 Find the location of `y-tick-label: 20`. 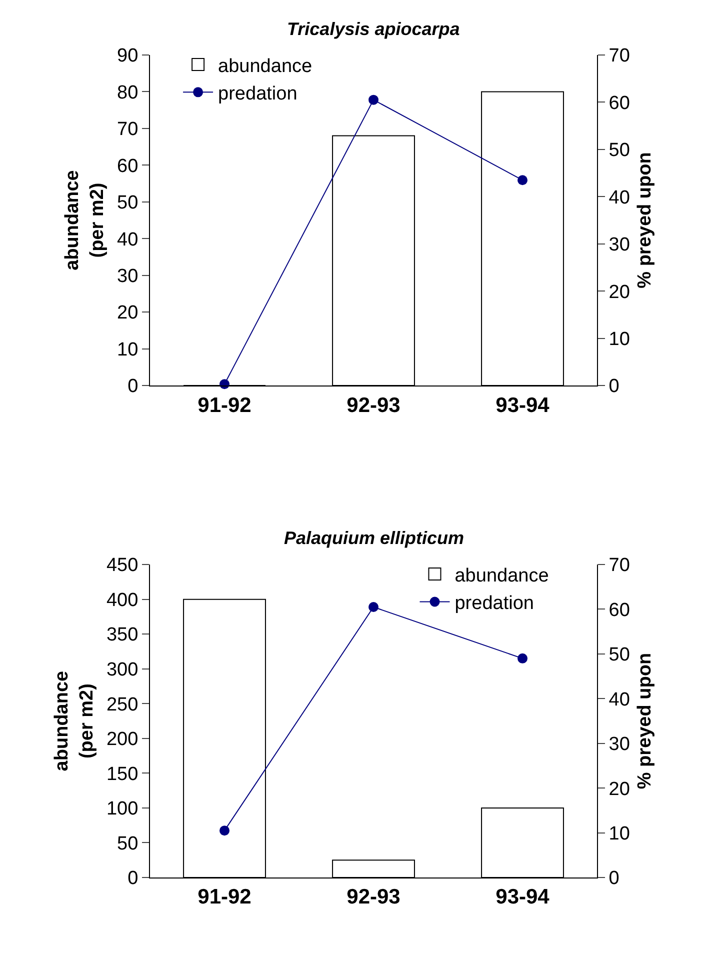

y-tick-label: 20 is located at coordinates (127, 313).